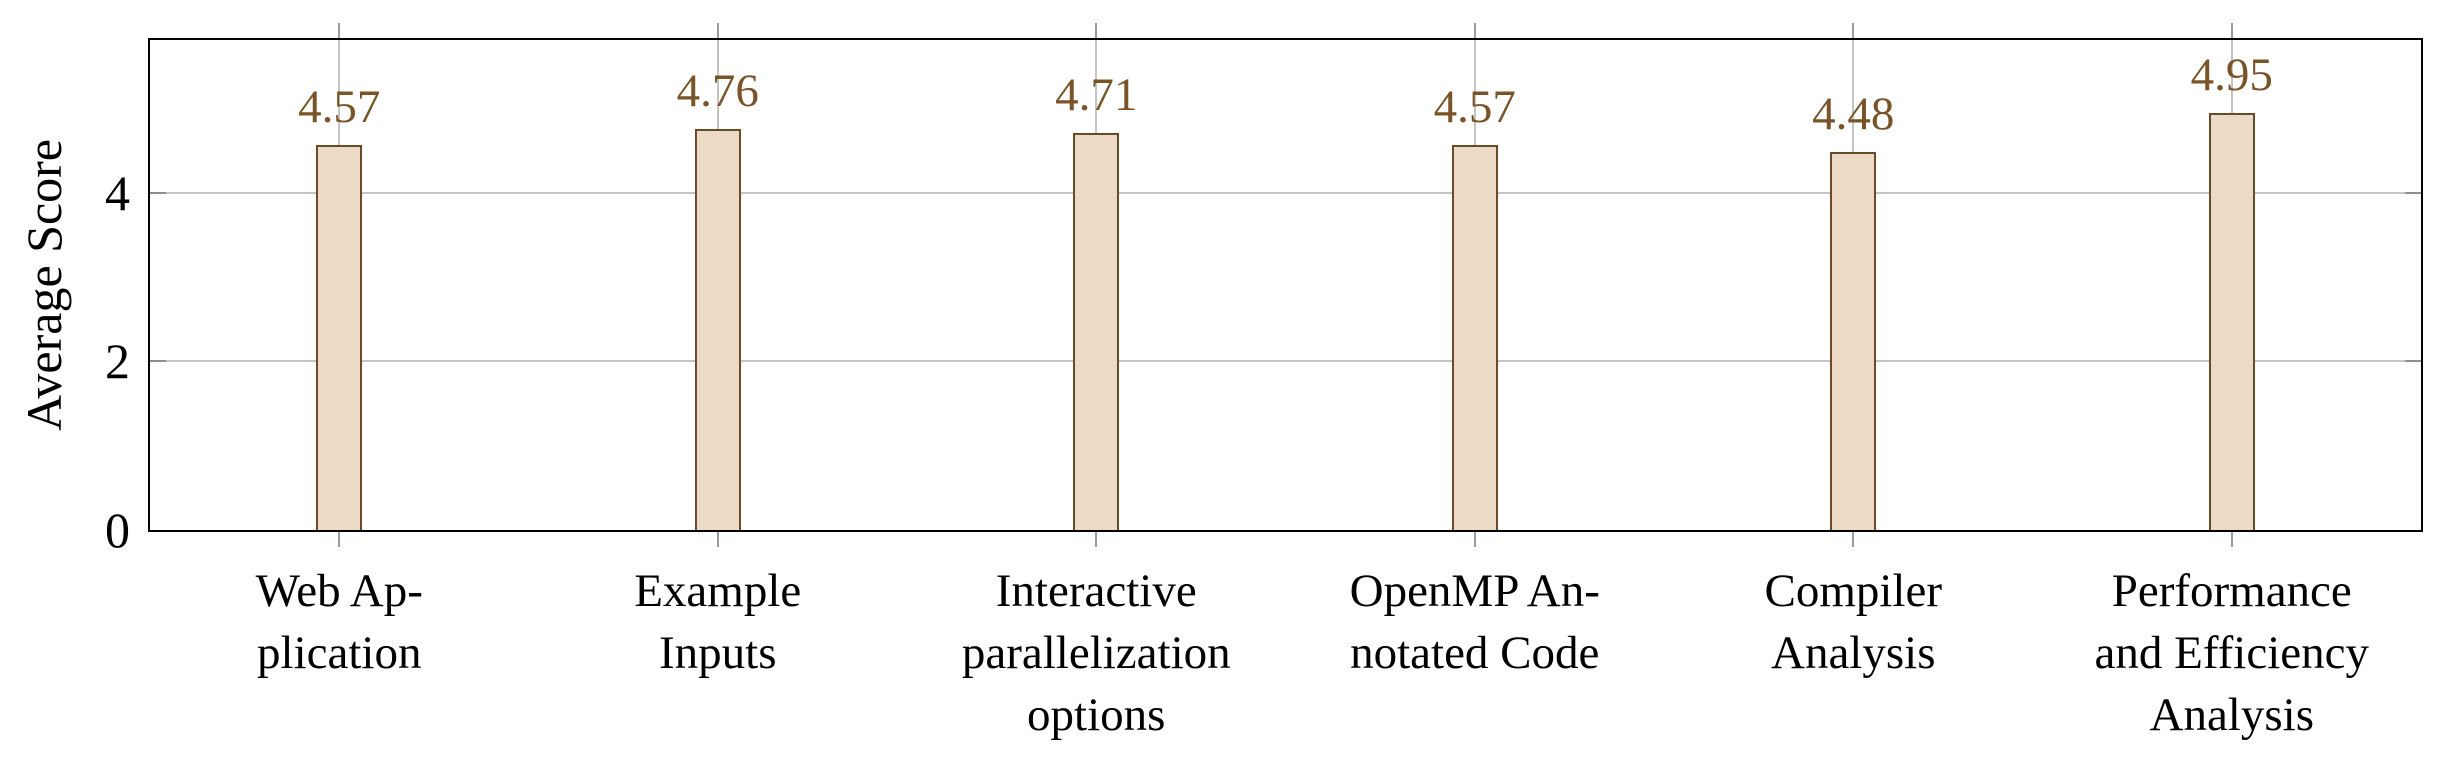 Image resolution: width=2457 pixels, height=771 pixels. Describe the element at coordinates (1474, 591) in the screenshot. I see `x-category-label-line: OpenMP An-` at that location.